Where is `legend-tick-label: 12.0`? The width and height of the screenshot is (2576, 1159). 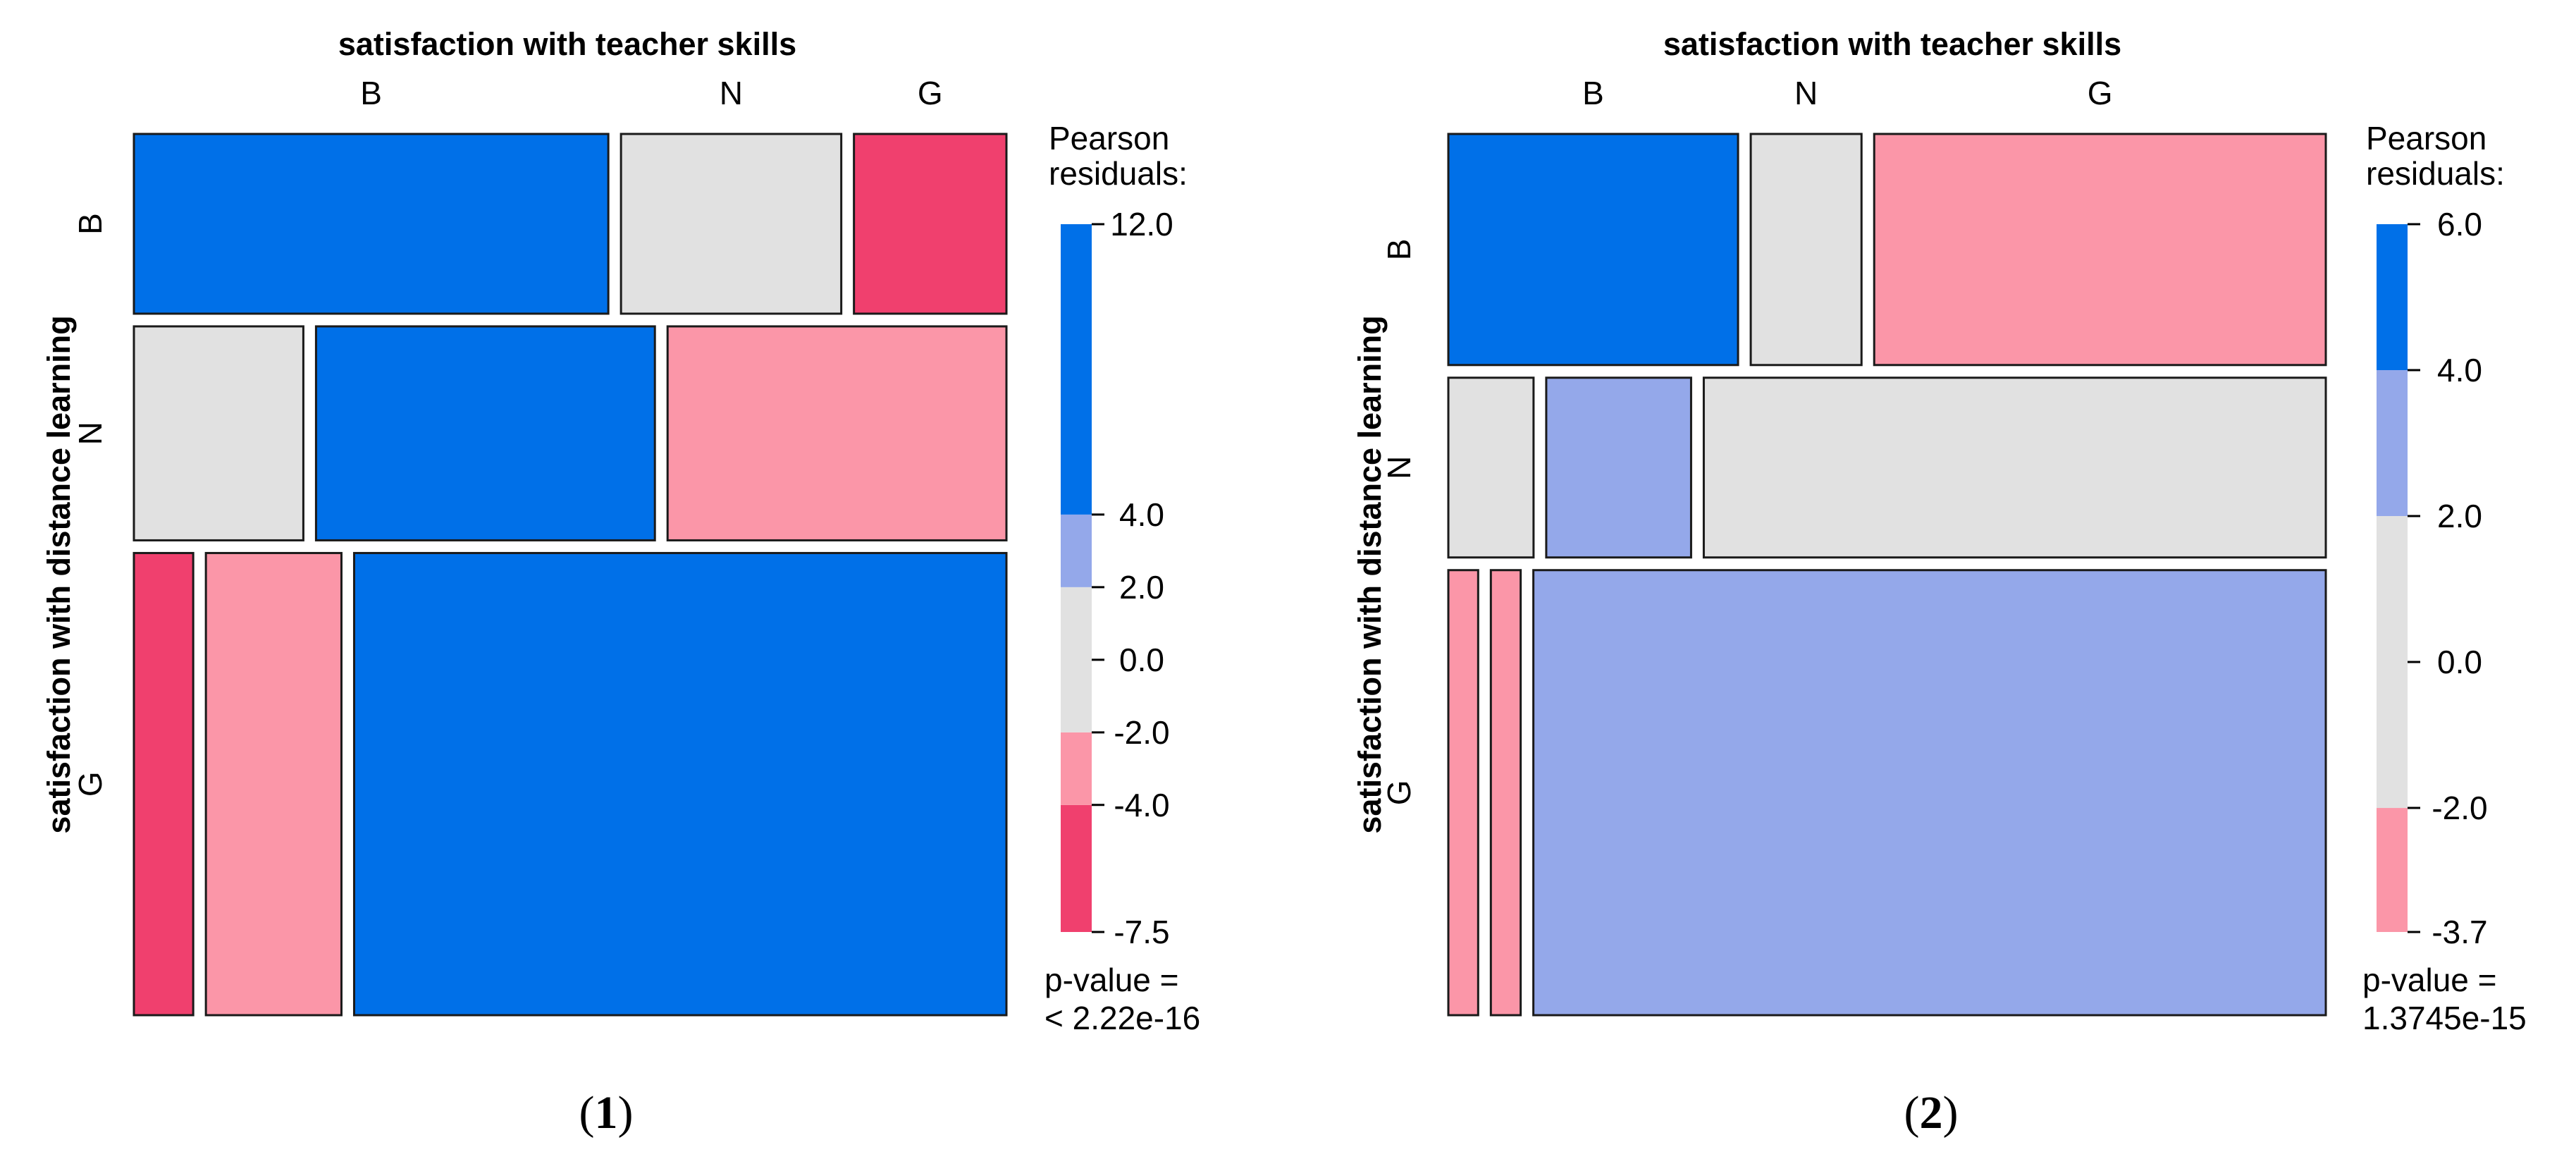 legend-tick-label: 12.0 is located at coordinates (1141, 224).